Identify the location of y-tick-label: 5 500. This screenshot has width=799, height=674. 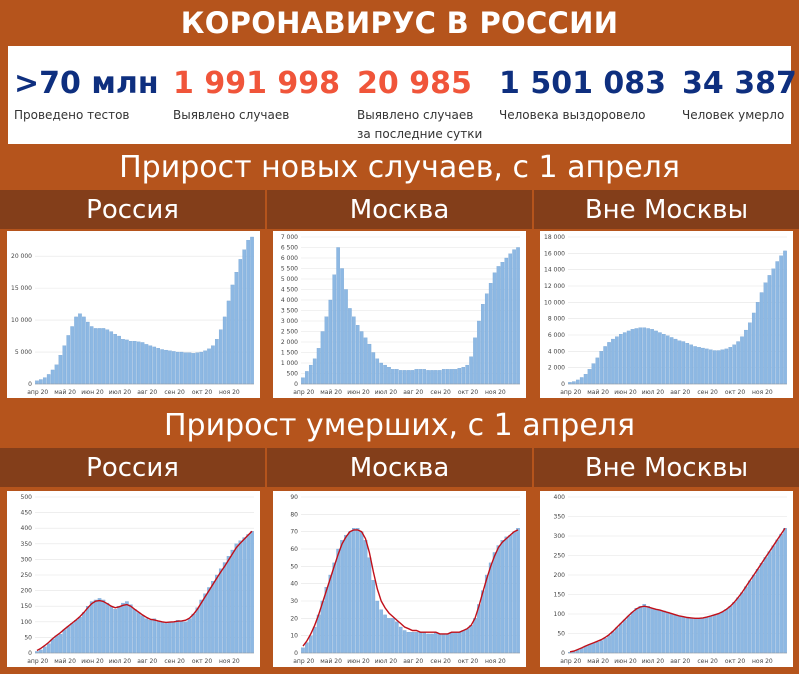
(289, 269).